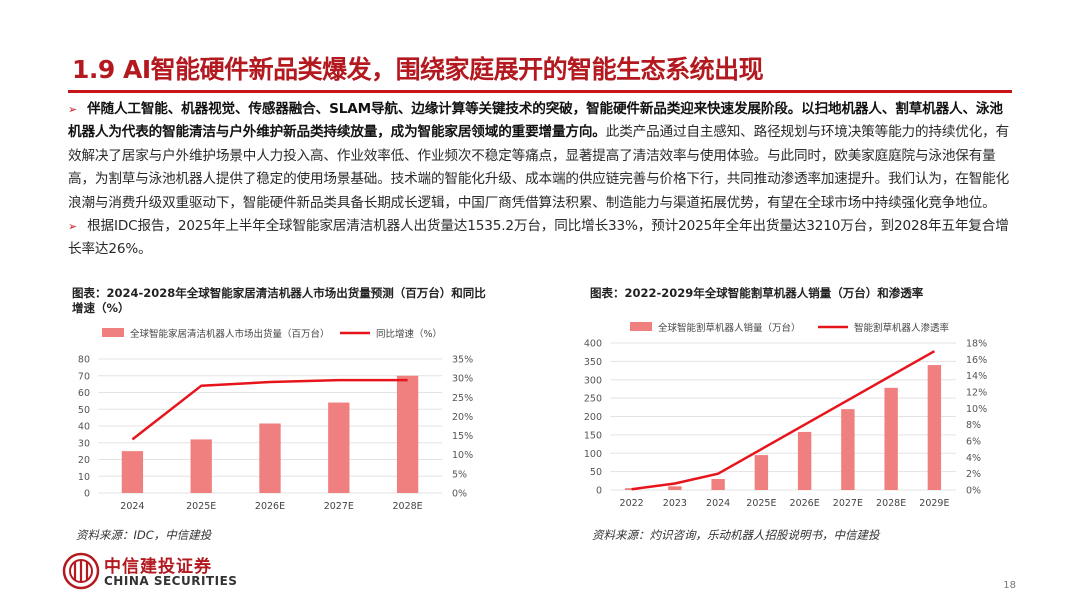 The width and height of the screenshot is (1080, 608). Describe the element at coordinates (1009, 585) in the screenshot. I see `page-number: 18` at that location.